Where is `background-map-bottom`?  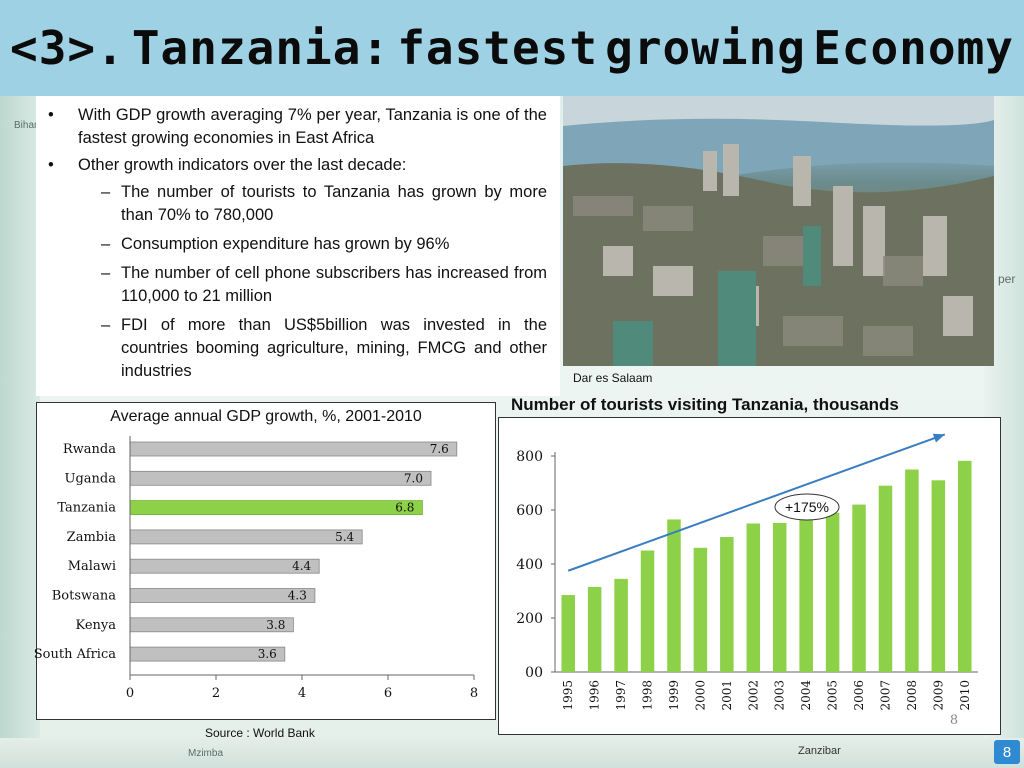
background-map-bottom is located at coordinates (512, 753).